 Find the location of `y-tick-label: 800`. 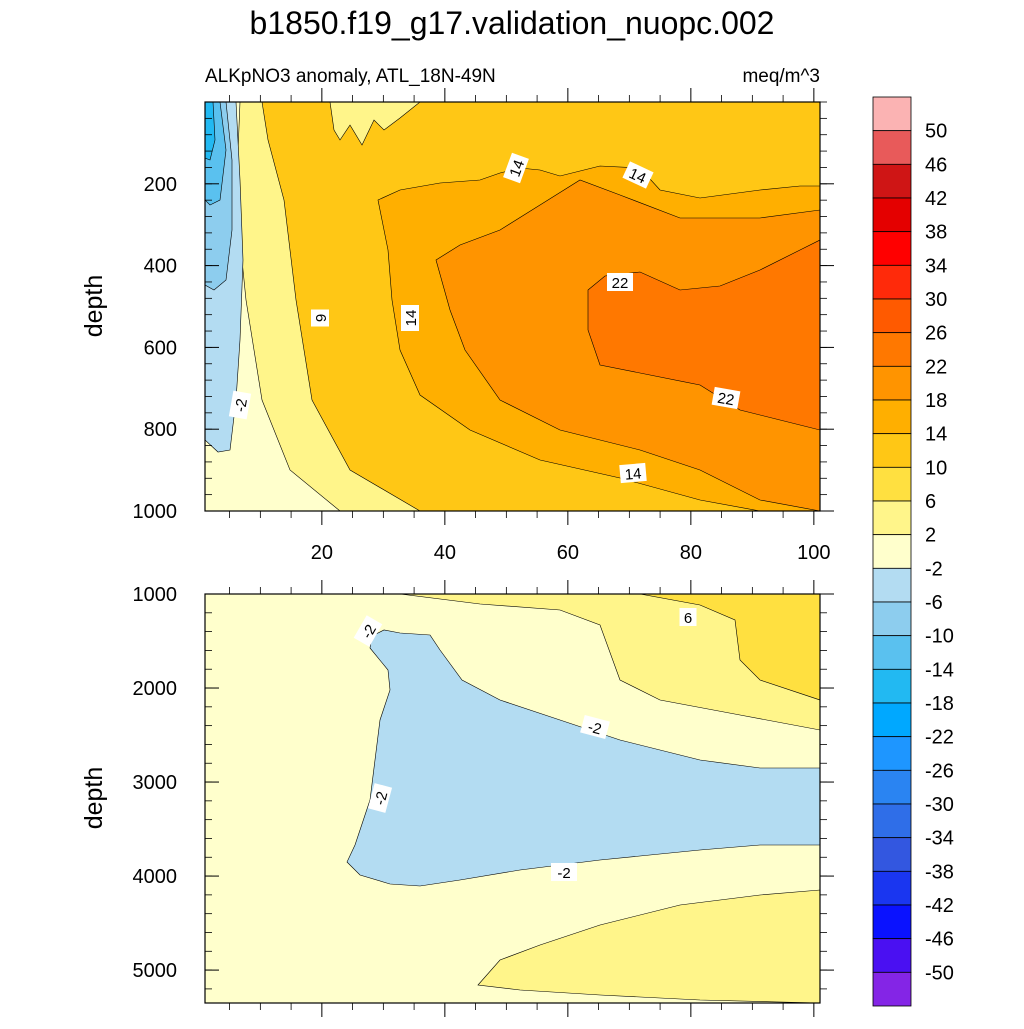

y-tick-label: 800 is located at coordinates (160, 430).